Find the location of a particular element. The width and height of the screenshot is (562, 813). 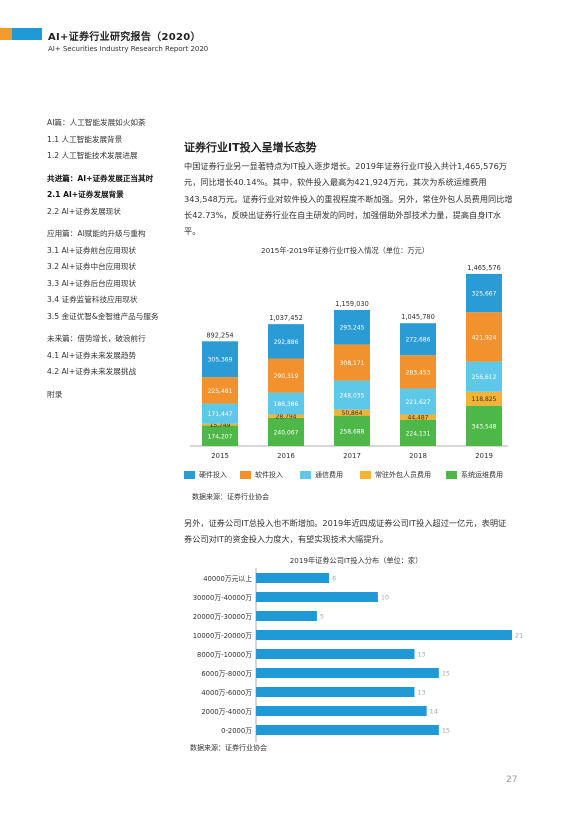

bar-value-label: 292,886 is located at coordinates (286, 342).